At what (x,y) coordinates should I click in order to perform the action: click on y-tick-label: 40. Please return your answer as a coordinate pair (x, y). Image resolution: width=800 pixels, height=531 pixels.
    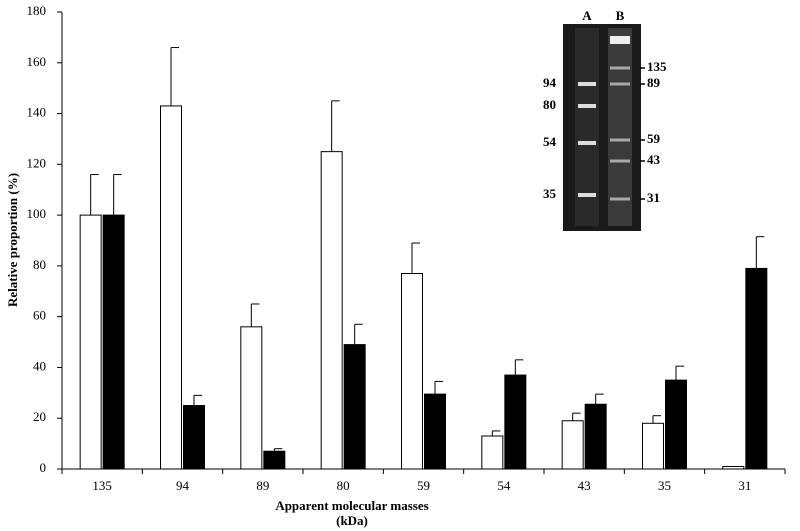
    Looking at the image, I should click on (39, 365).